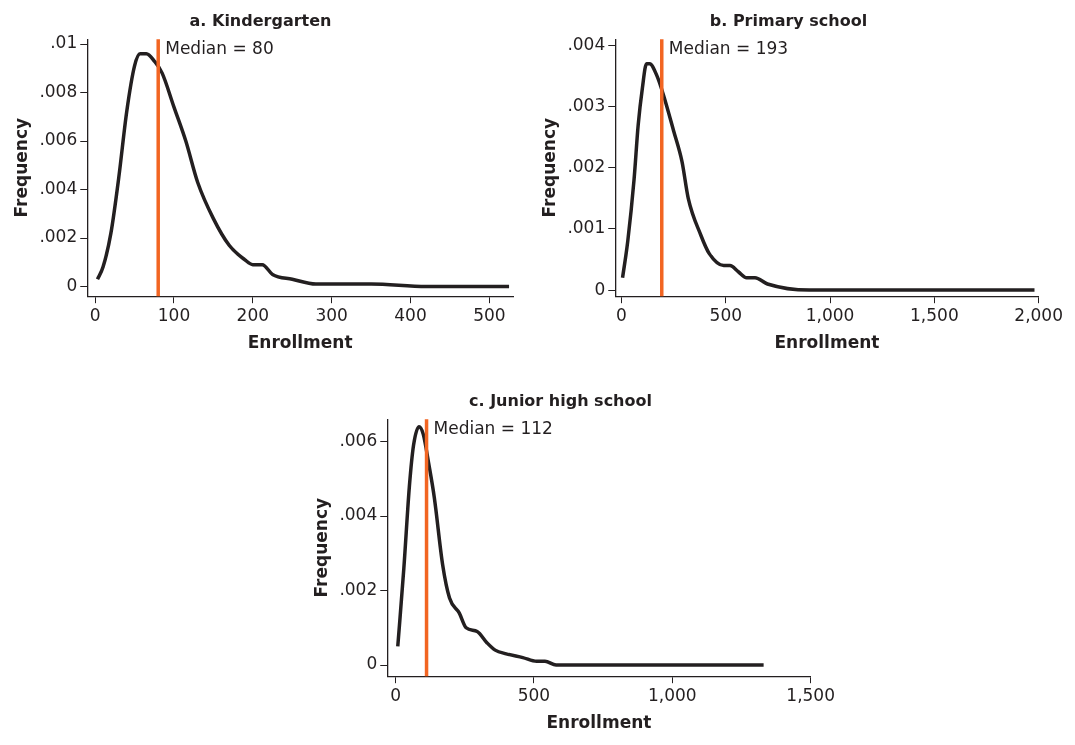 Image resolution: width=1075 pixels, height=745 pixels. Describe the element at coordinates (64, 42) in the screenshot. I see `y-tick-label: .01` at that location.